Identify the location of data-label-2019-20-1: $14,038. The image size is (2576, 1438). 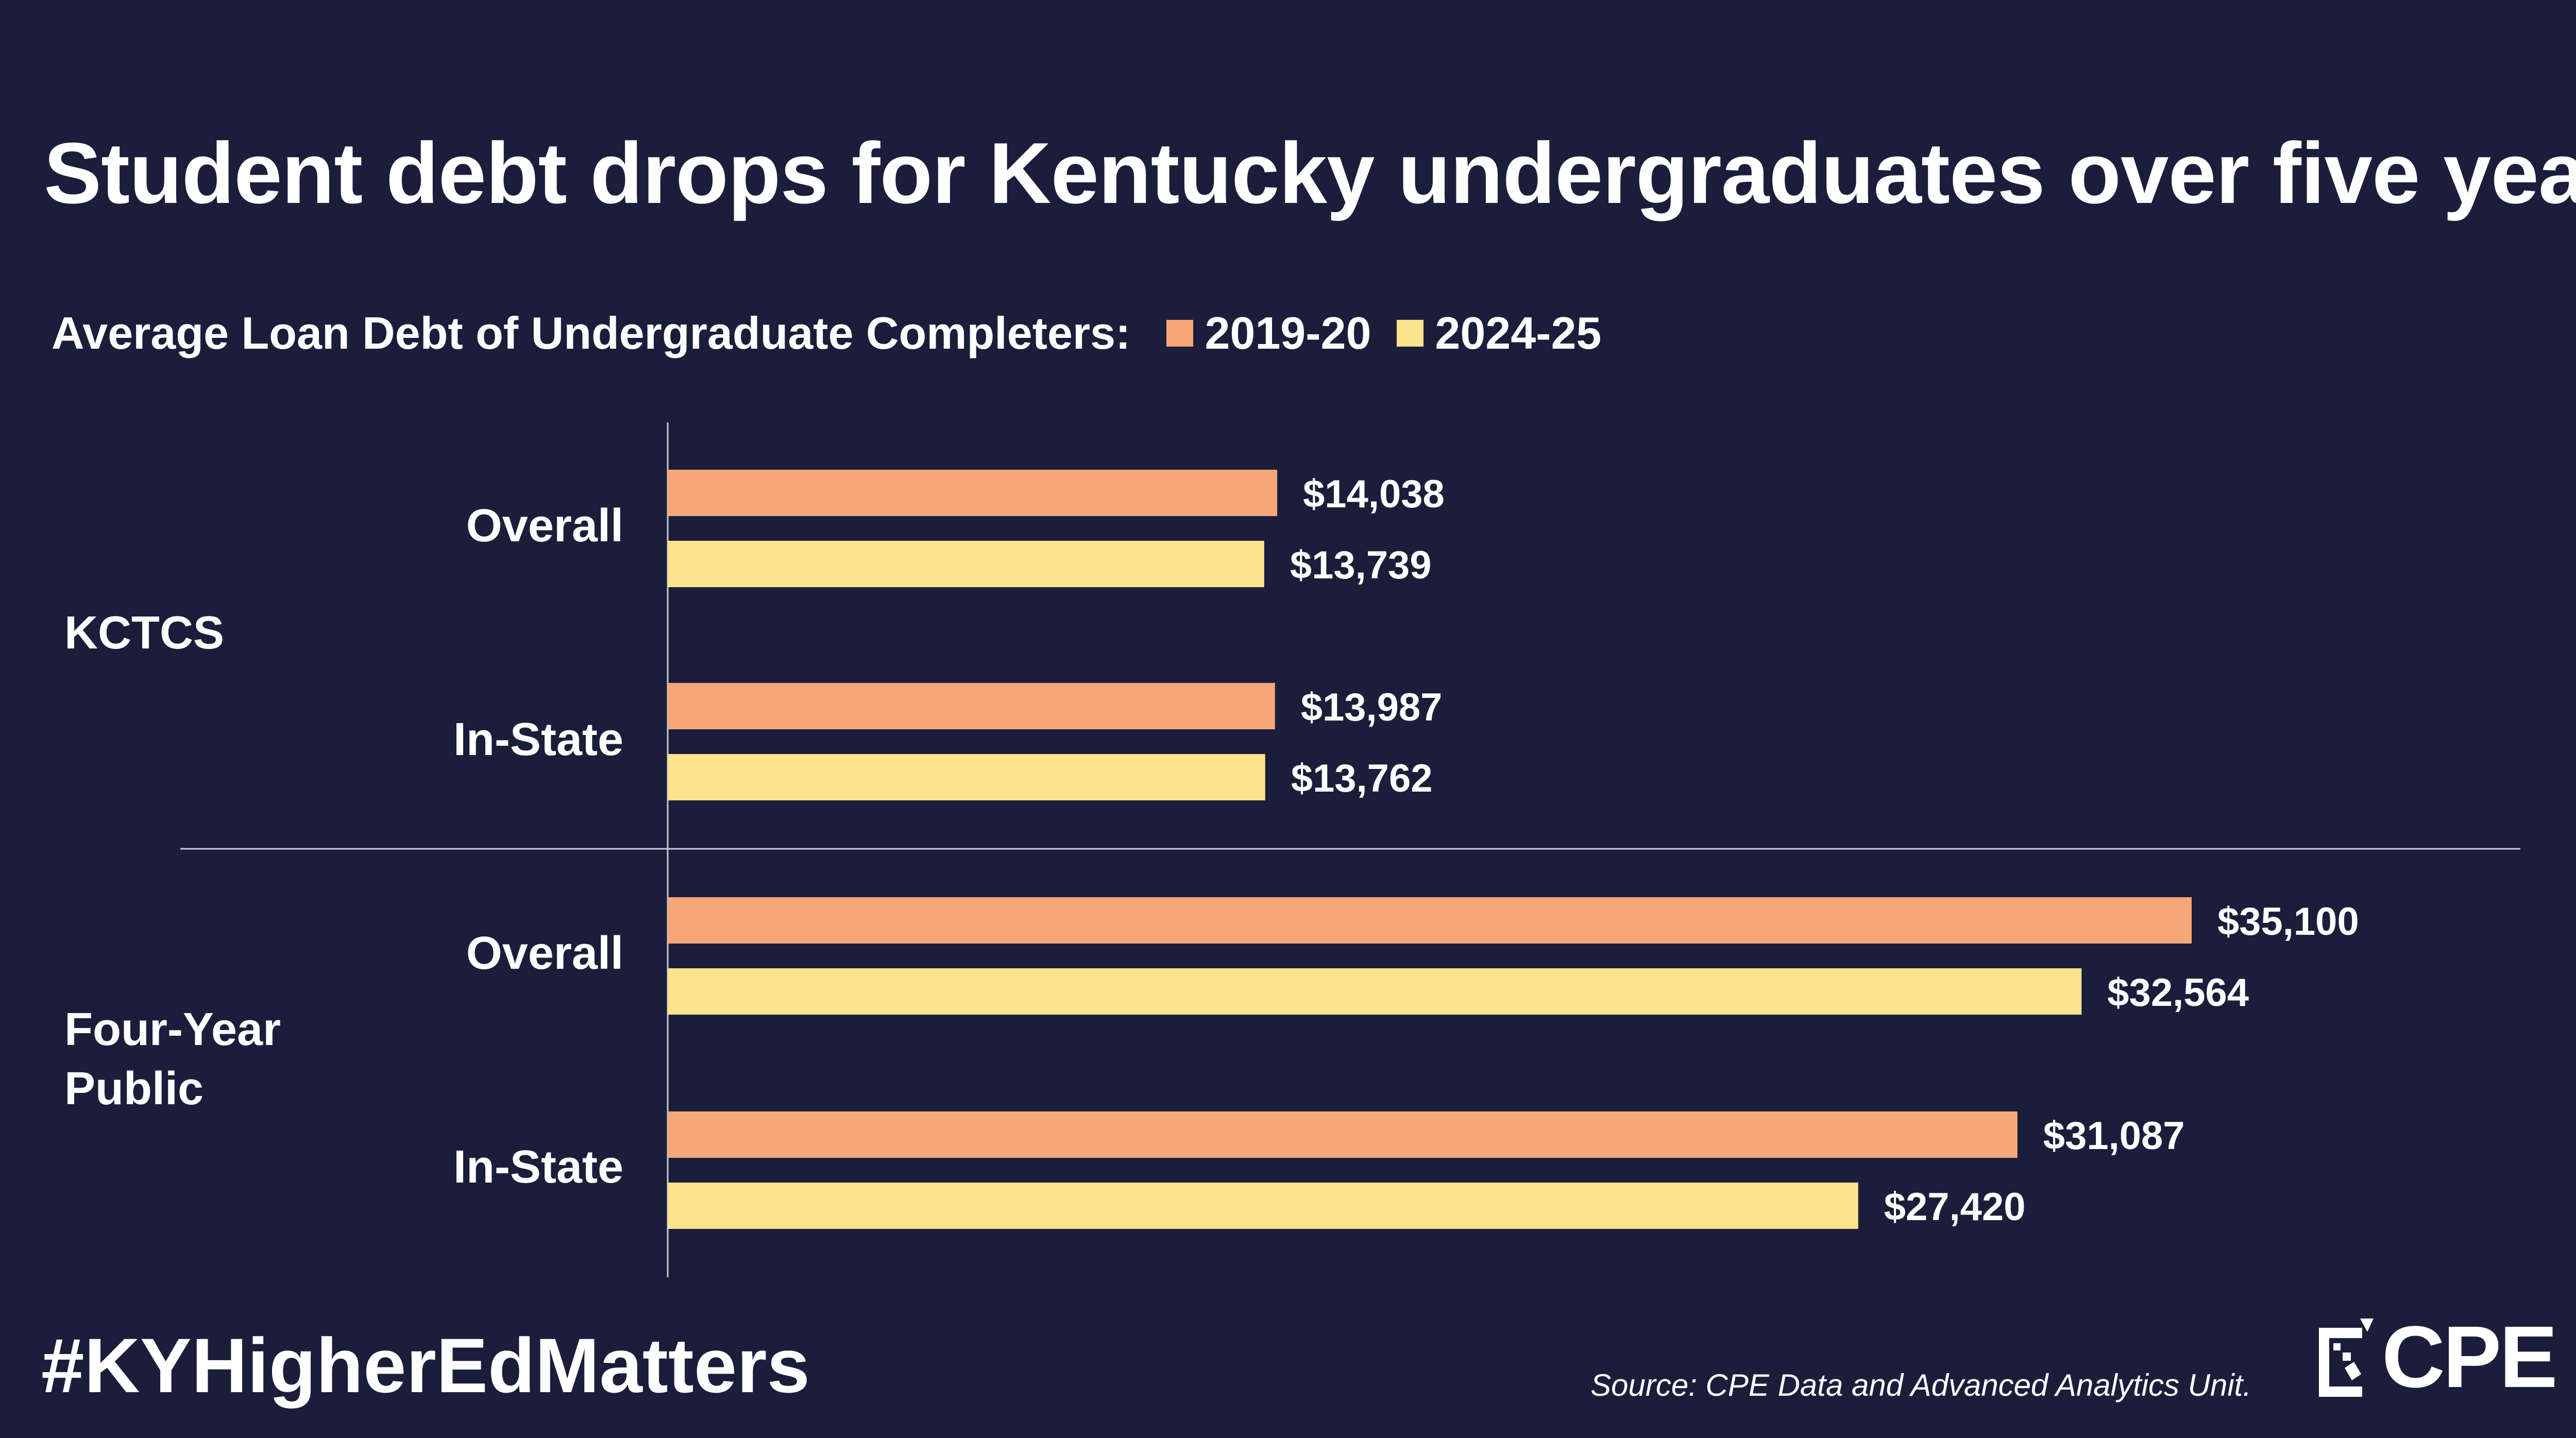
(1374, 494).